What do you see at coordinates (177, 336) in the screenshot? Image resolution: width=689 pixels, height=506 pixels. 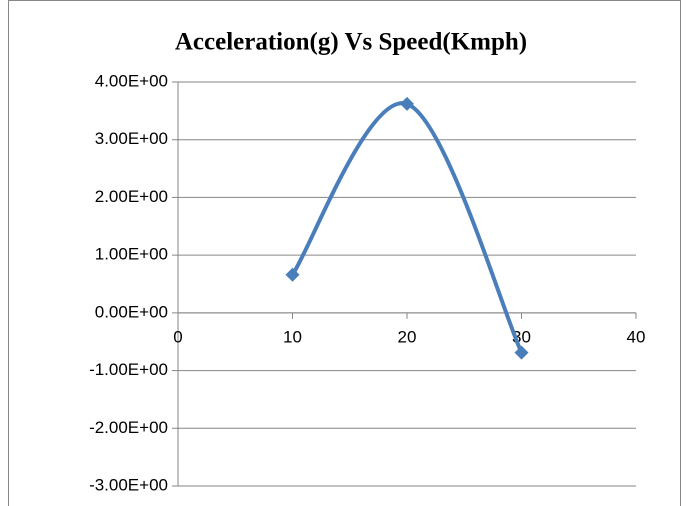 I see `x-tick-label: 0` at bounding box center [177, 336].